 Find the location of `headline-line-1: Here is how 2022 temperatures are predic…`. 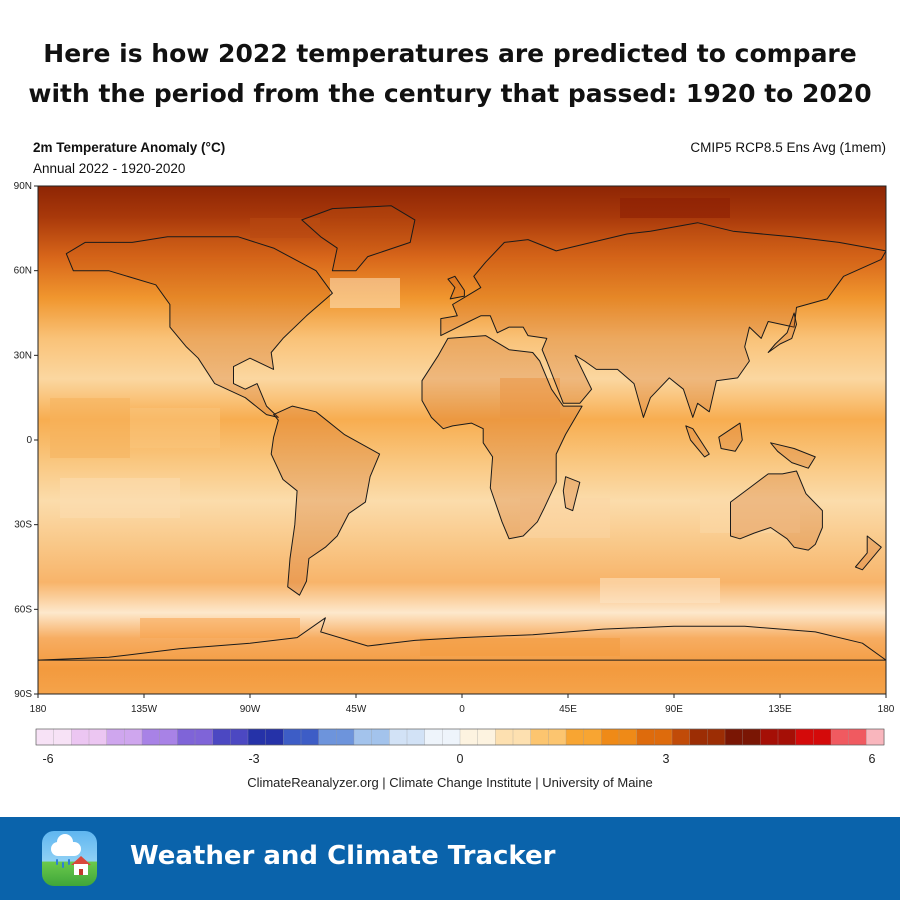

headline-line-1: Here is how 2022 temperatures are predic… is located at coordinates (450, 53).